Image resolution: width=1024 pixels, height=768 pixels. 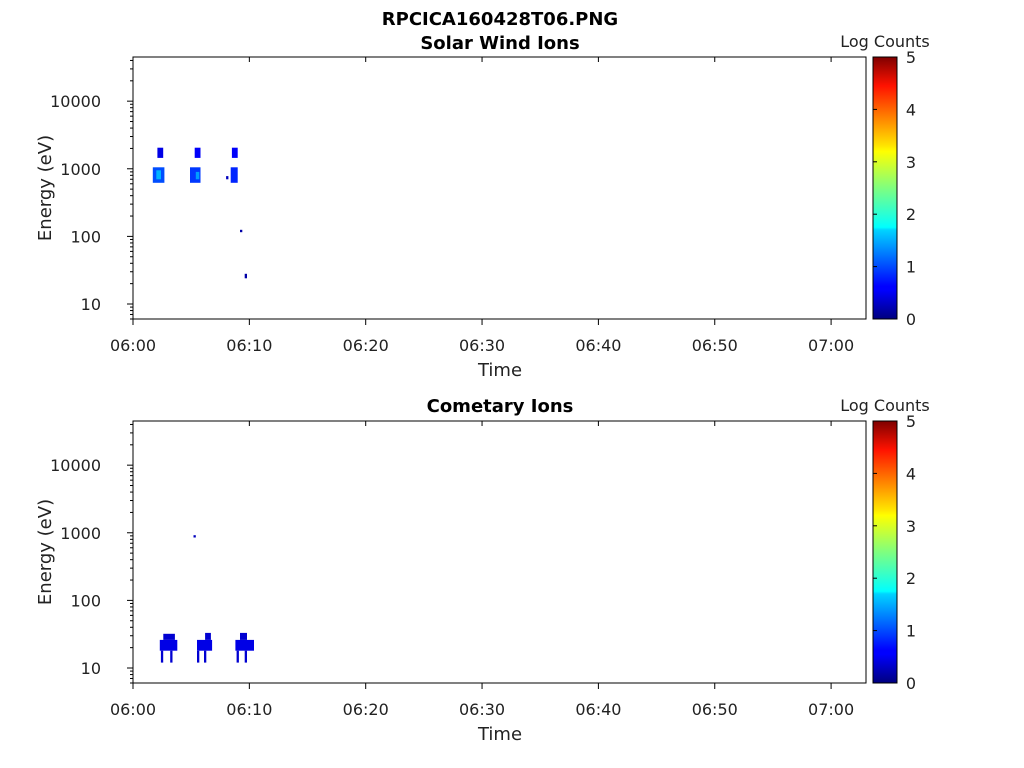 I want to click on panel-title: Cometary Ions, so click(x=500, y=406).